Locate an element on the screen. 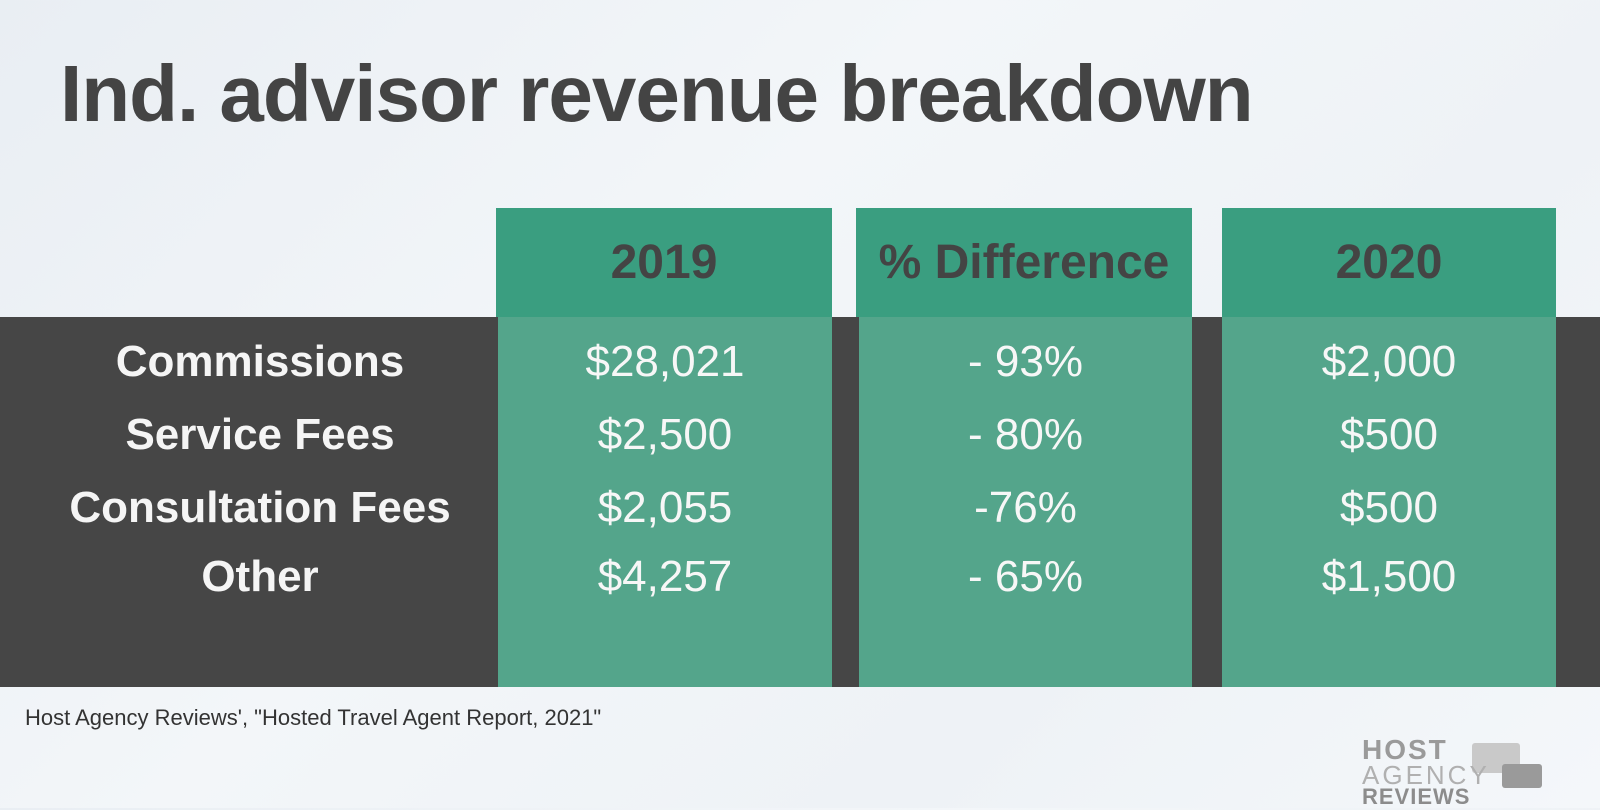 The image size is (1600, 810). host-agency-reviews-logo: HOST AGENCY REVIEWS is located at coordinates (1452, 771).